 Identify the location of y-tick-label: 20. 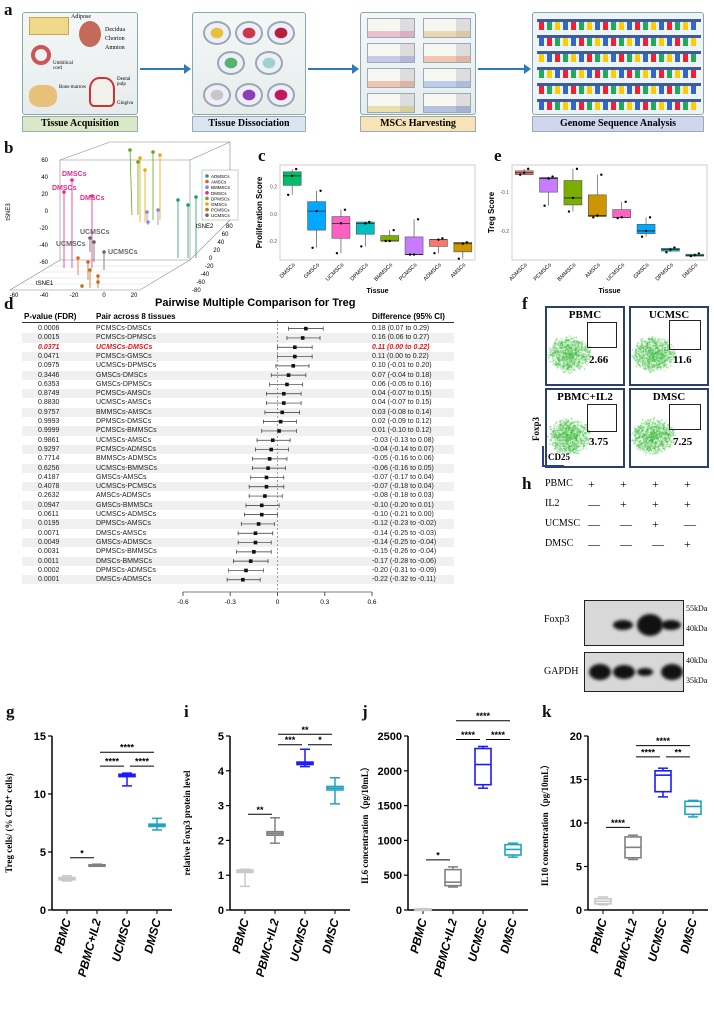
(576, 737).